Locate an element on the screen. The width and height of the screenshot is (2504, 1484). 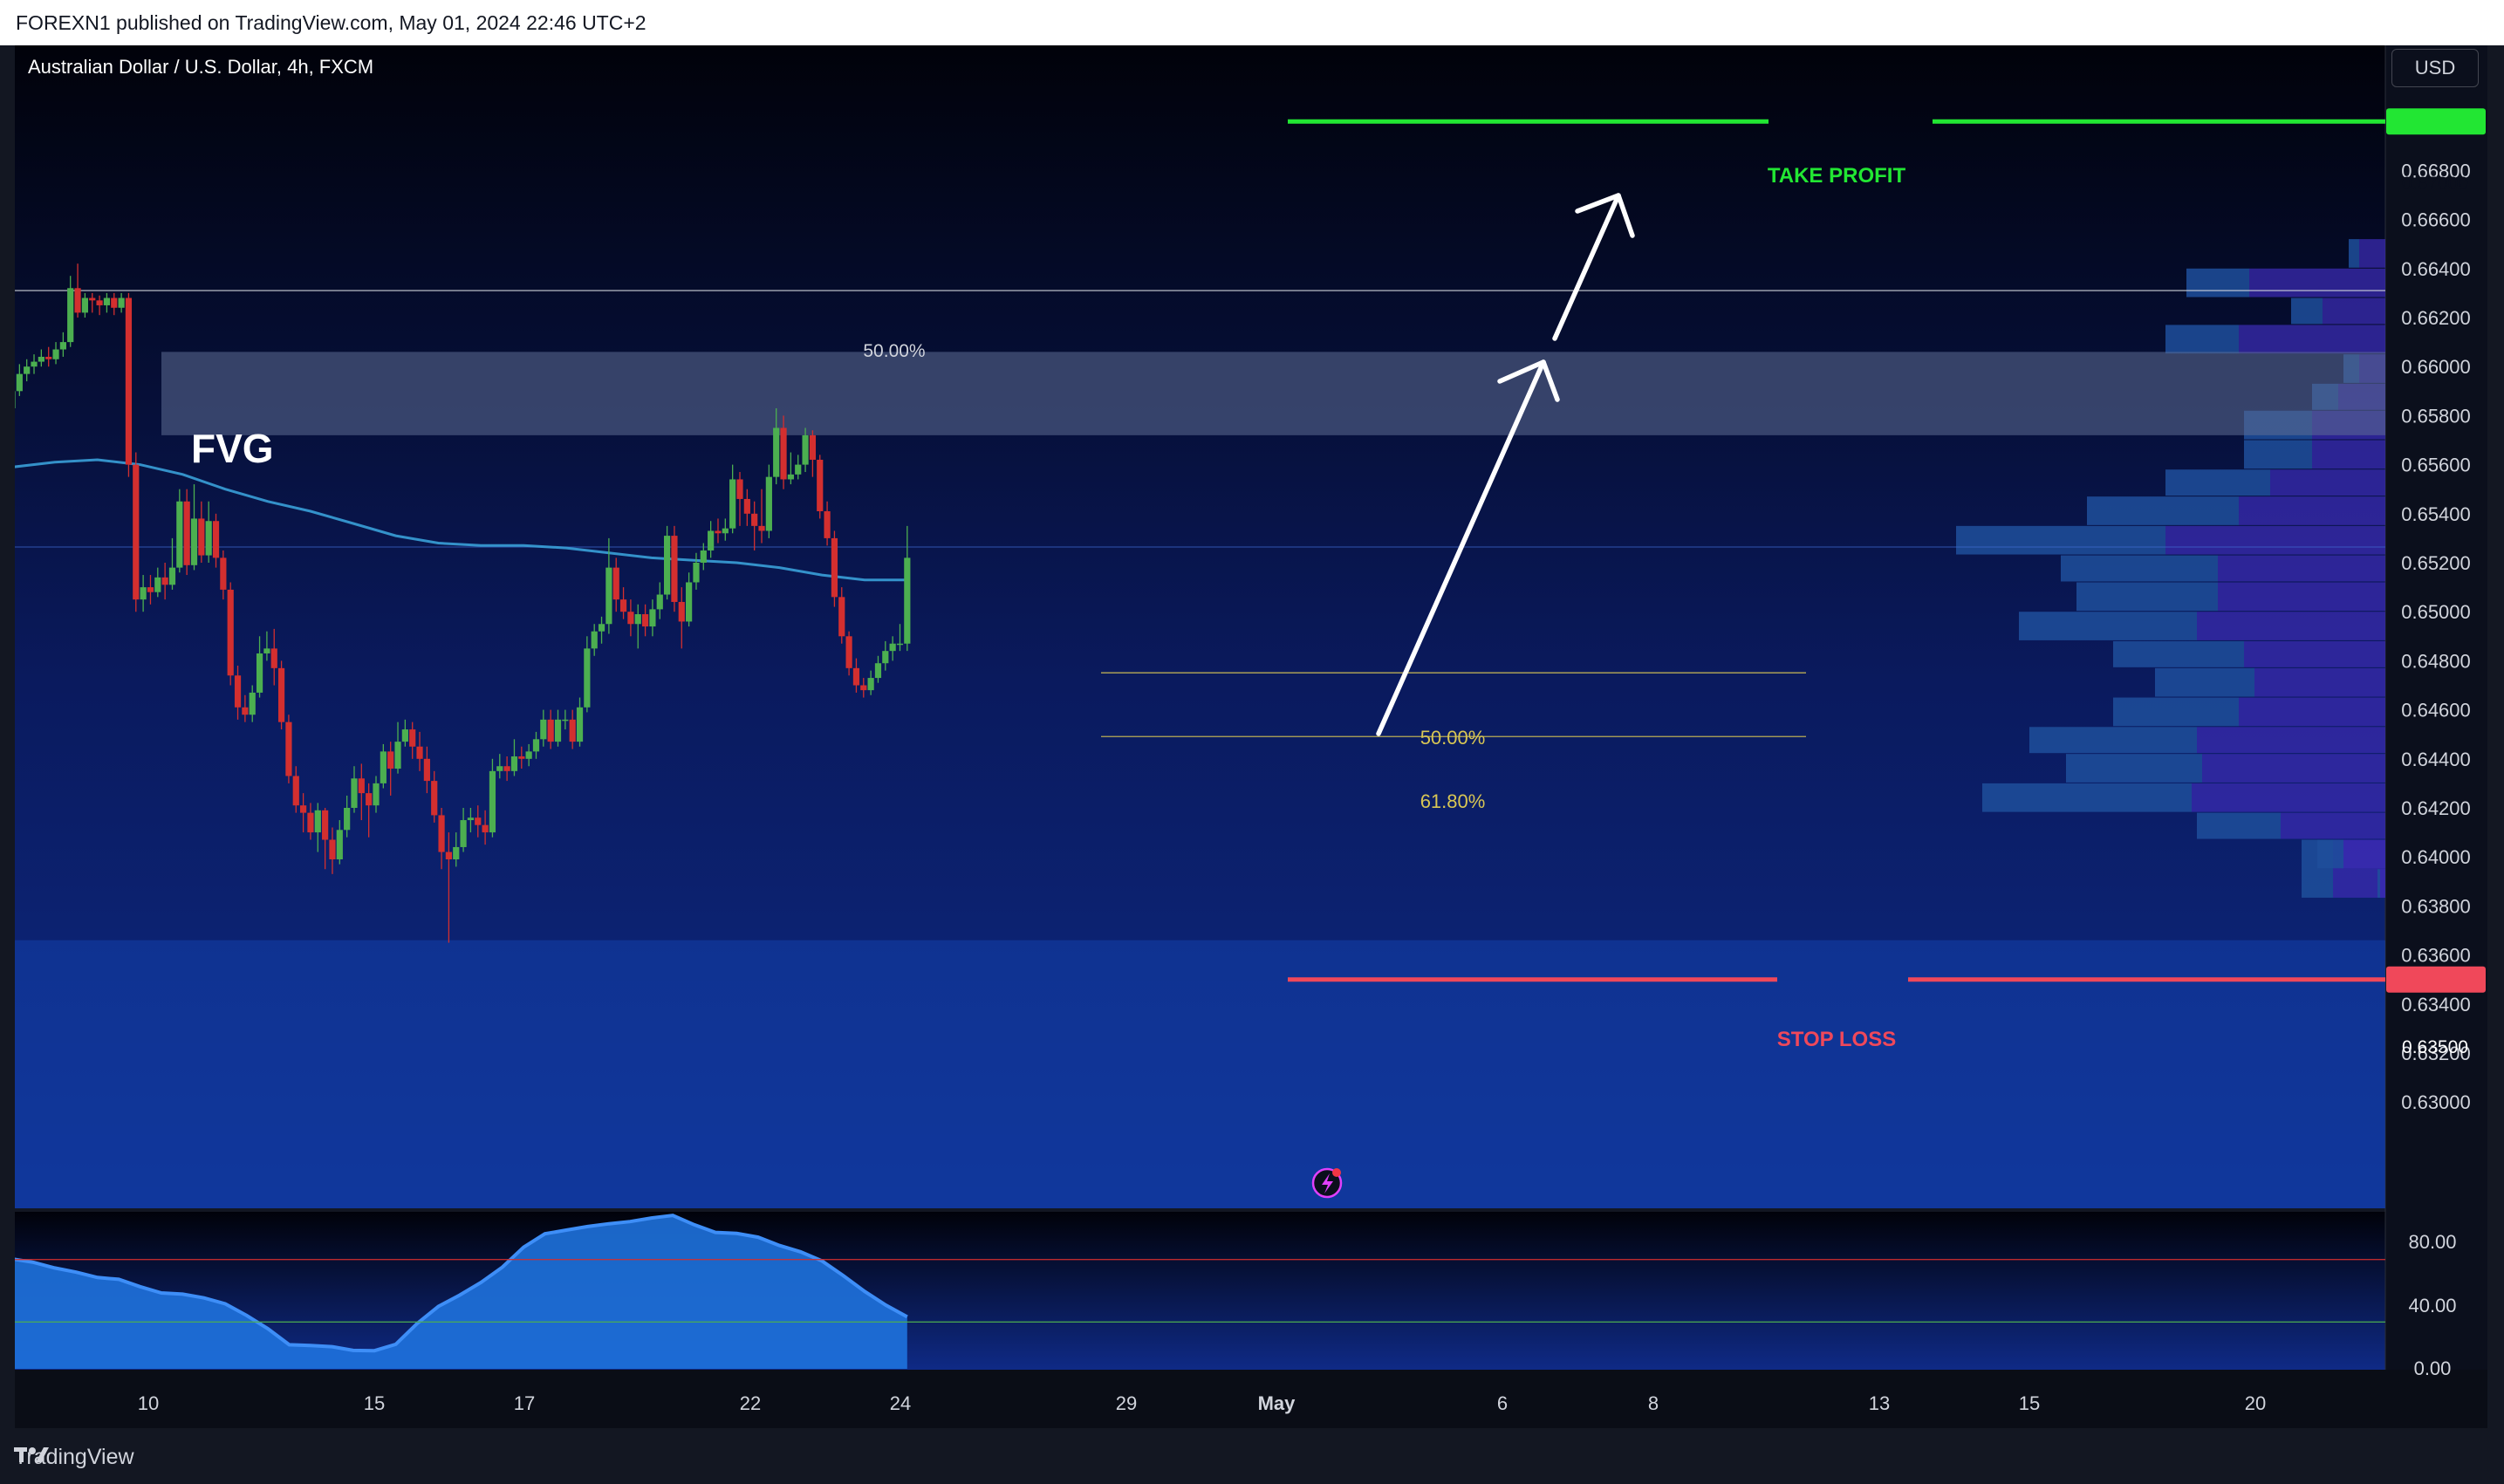
price-tick-label: 0.64200 is located at coordinates (2436, 808).